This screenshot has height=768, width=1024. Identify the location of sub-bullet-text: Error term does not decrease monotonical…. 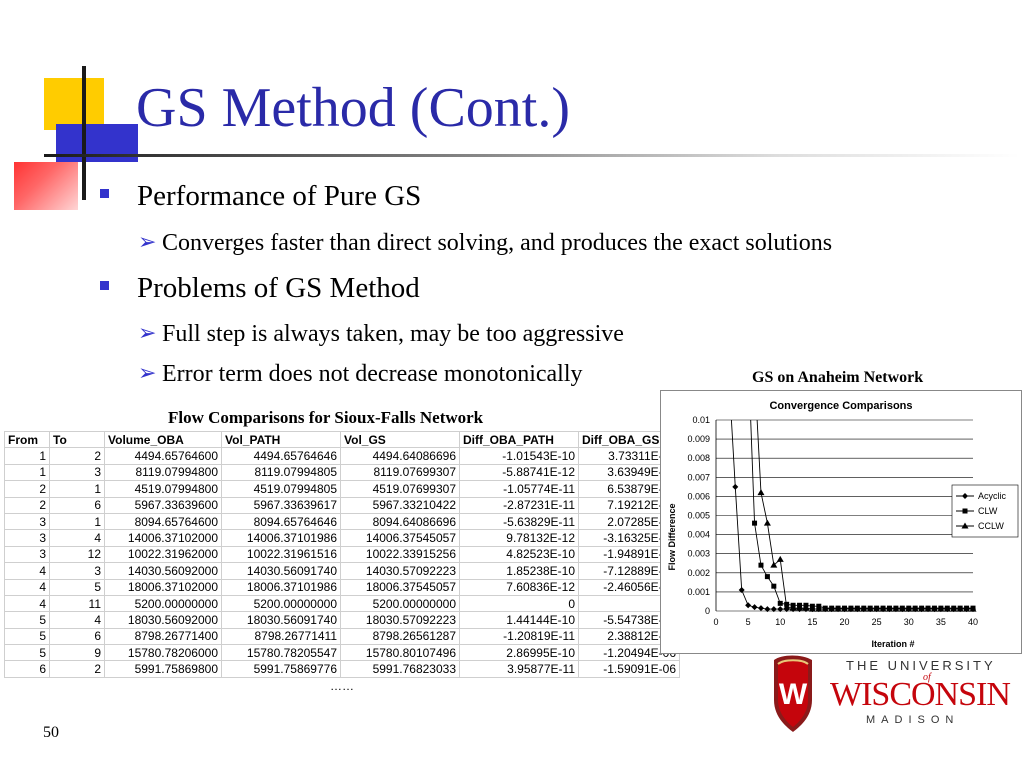
(372, 374).